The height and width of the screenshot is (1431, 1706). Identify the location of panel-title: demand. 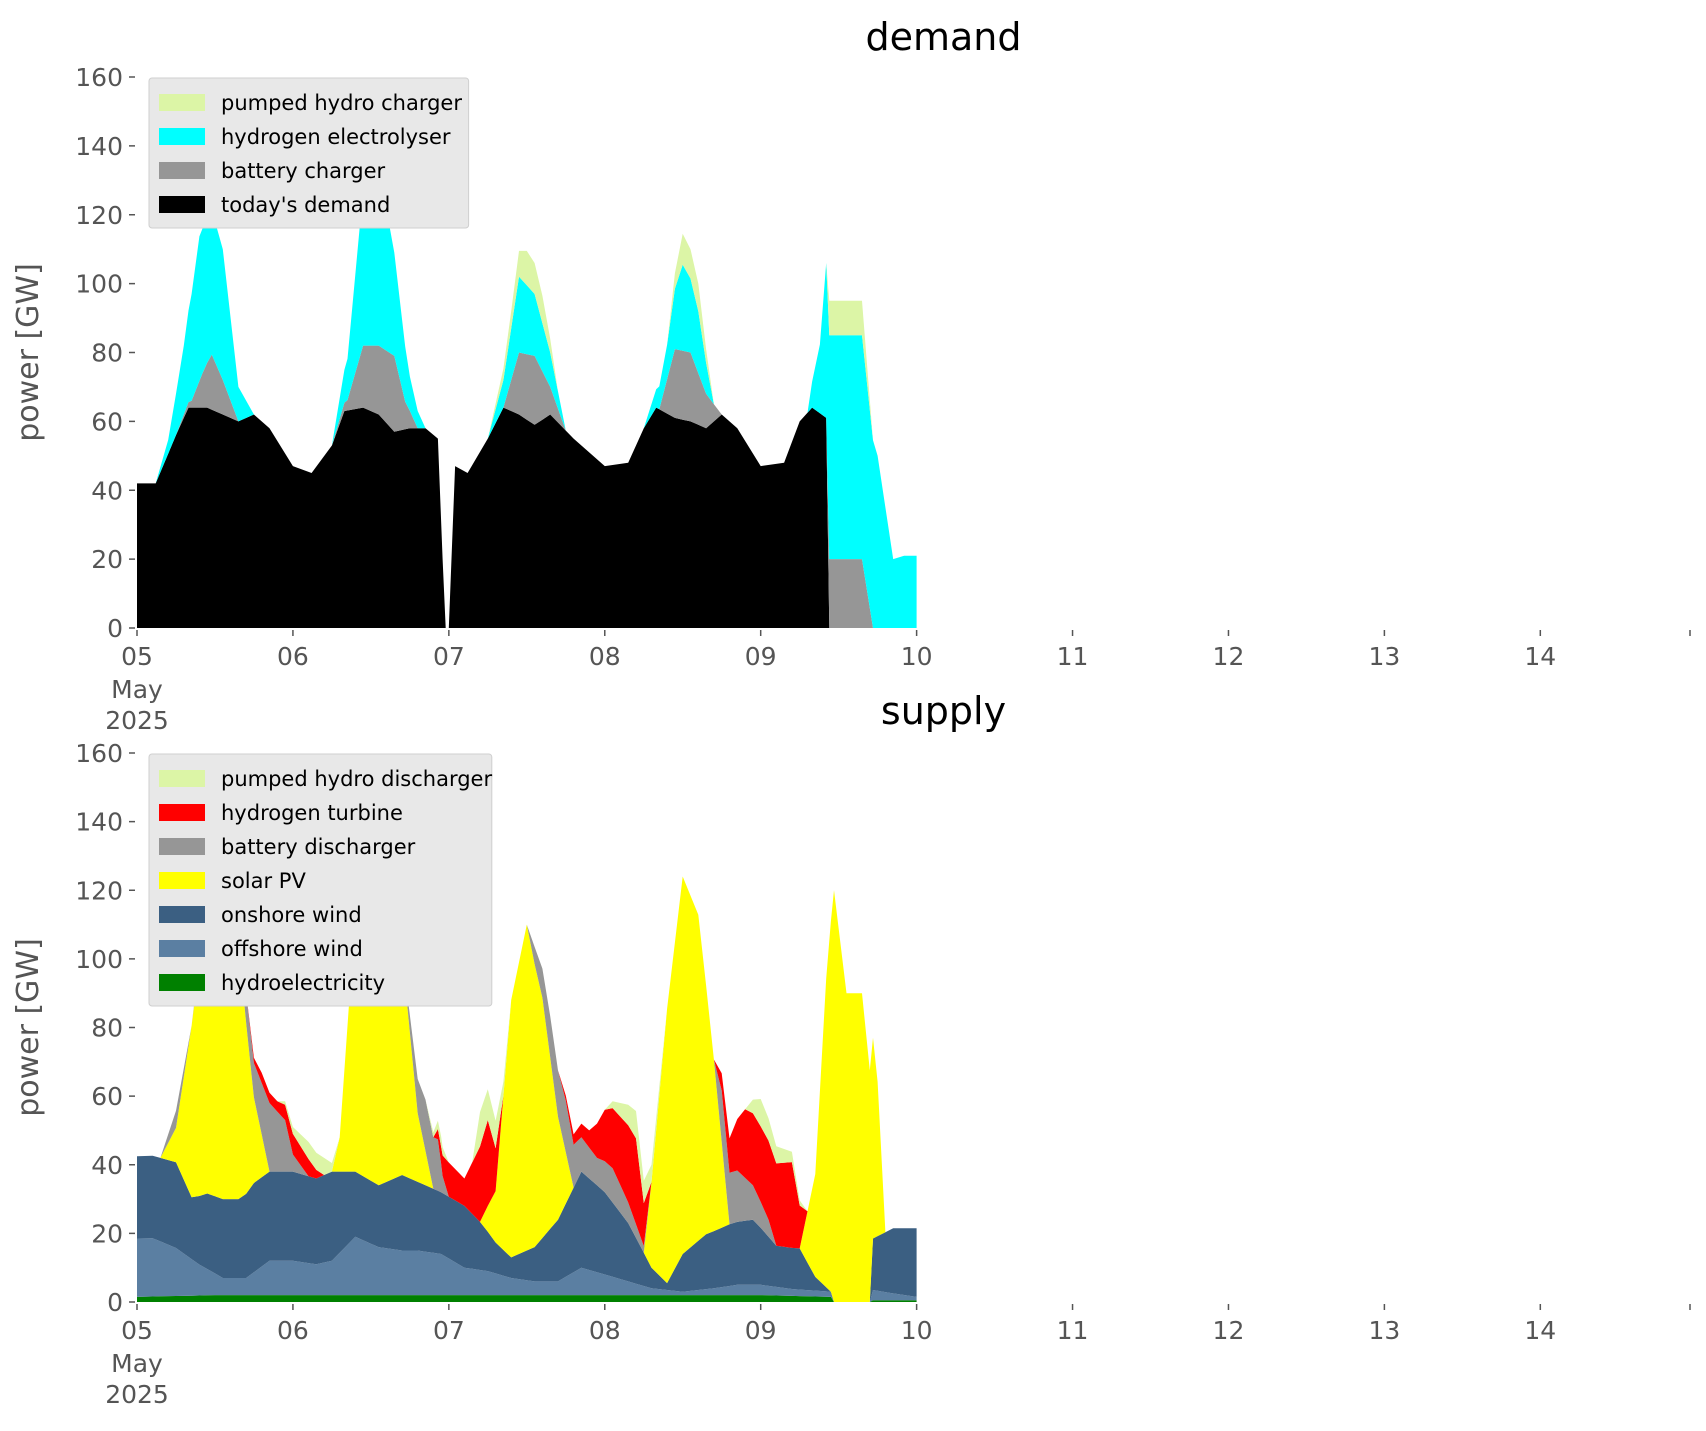
(943, 37).